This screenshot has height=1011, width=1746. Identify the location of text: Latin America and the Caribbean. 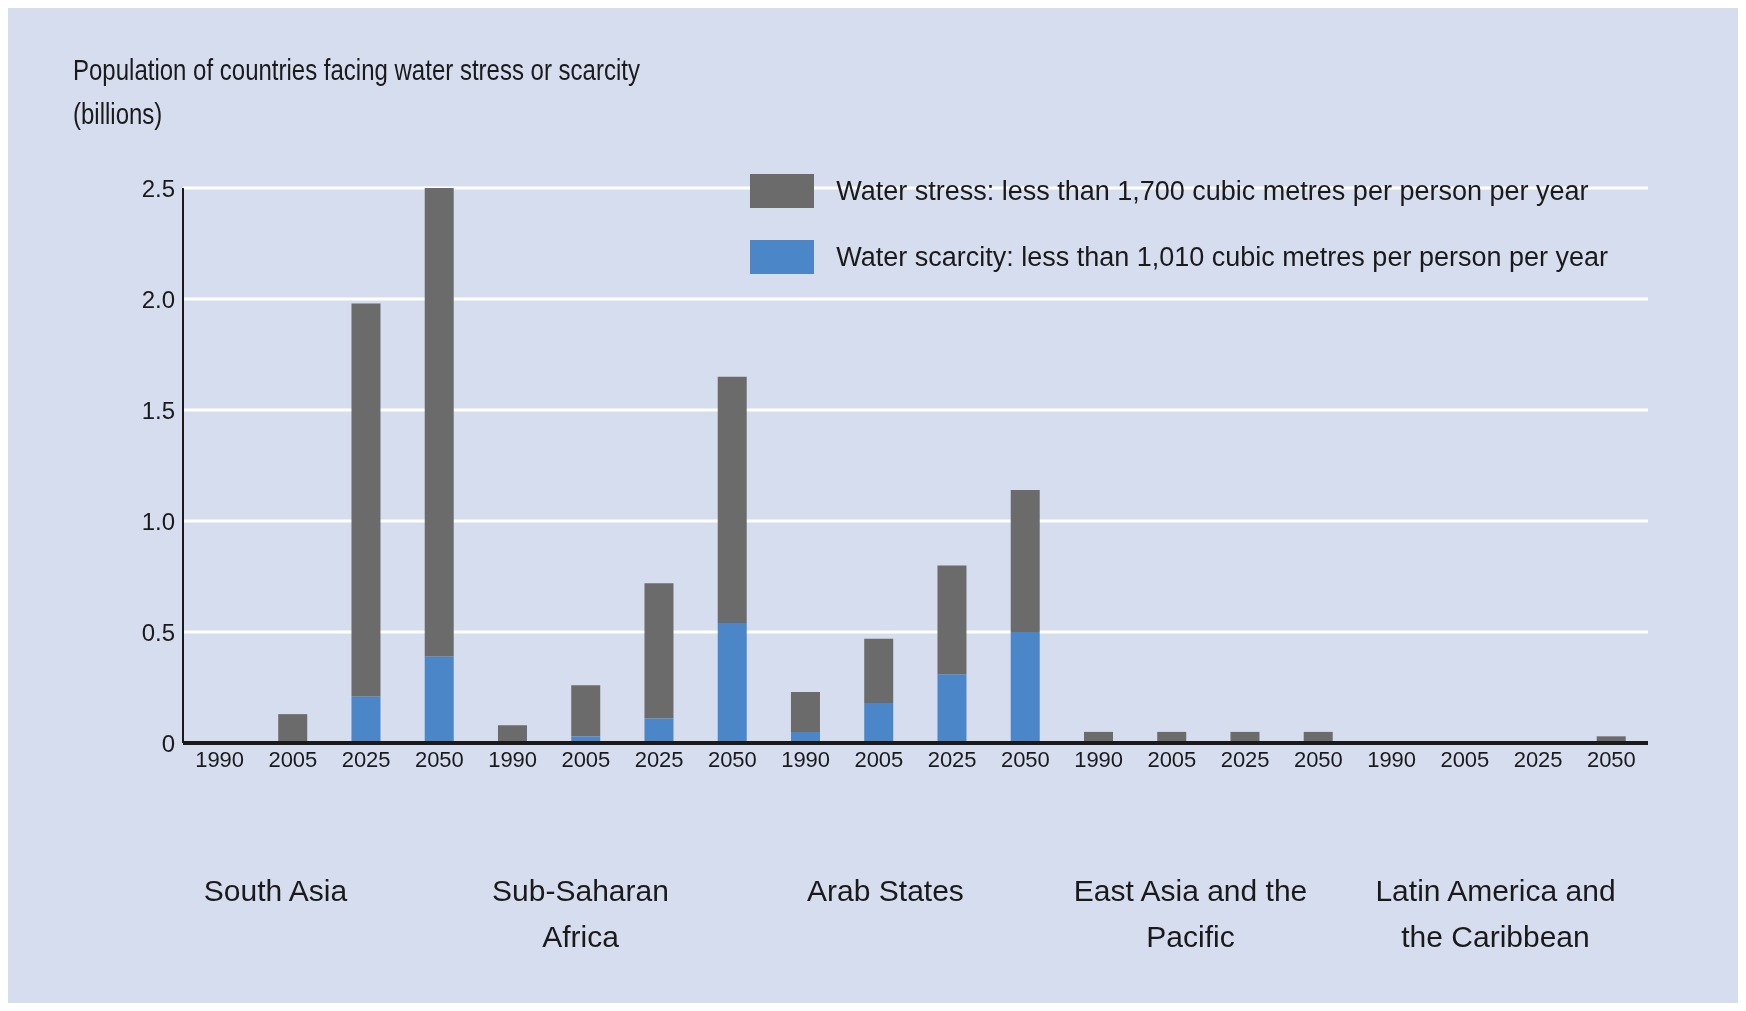
(1495, 914).